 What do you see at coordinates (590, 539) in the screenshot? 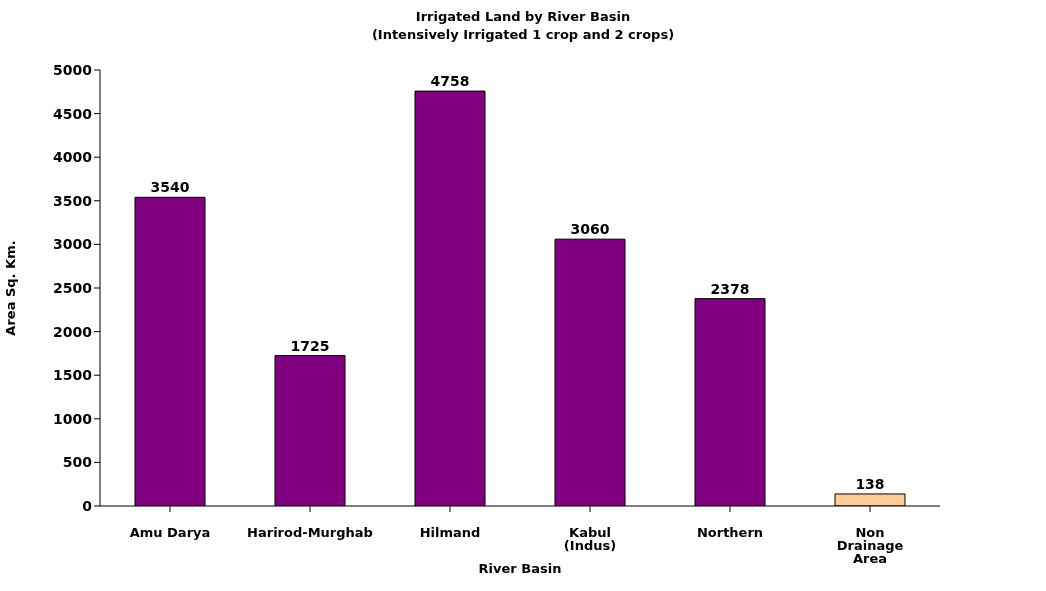
I see `x-tick-label: Kabul (Indus)` at bounding box center [590, 539].